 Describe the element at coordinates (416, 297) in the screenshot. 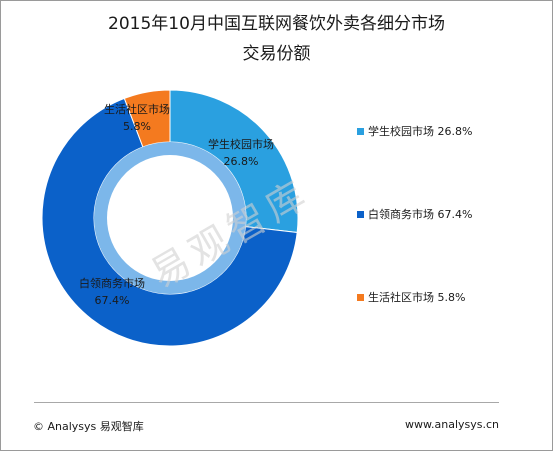

I see `legend-item: 生活社区市场 5.8%` at that location.